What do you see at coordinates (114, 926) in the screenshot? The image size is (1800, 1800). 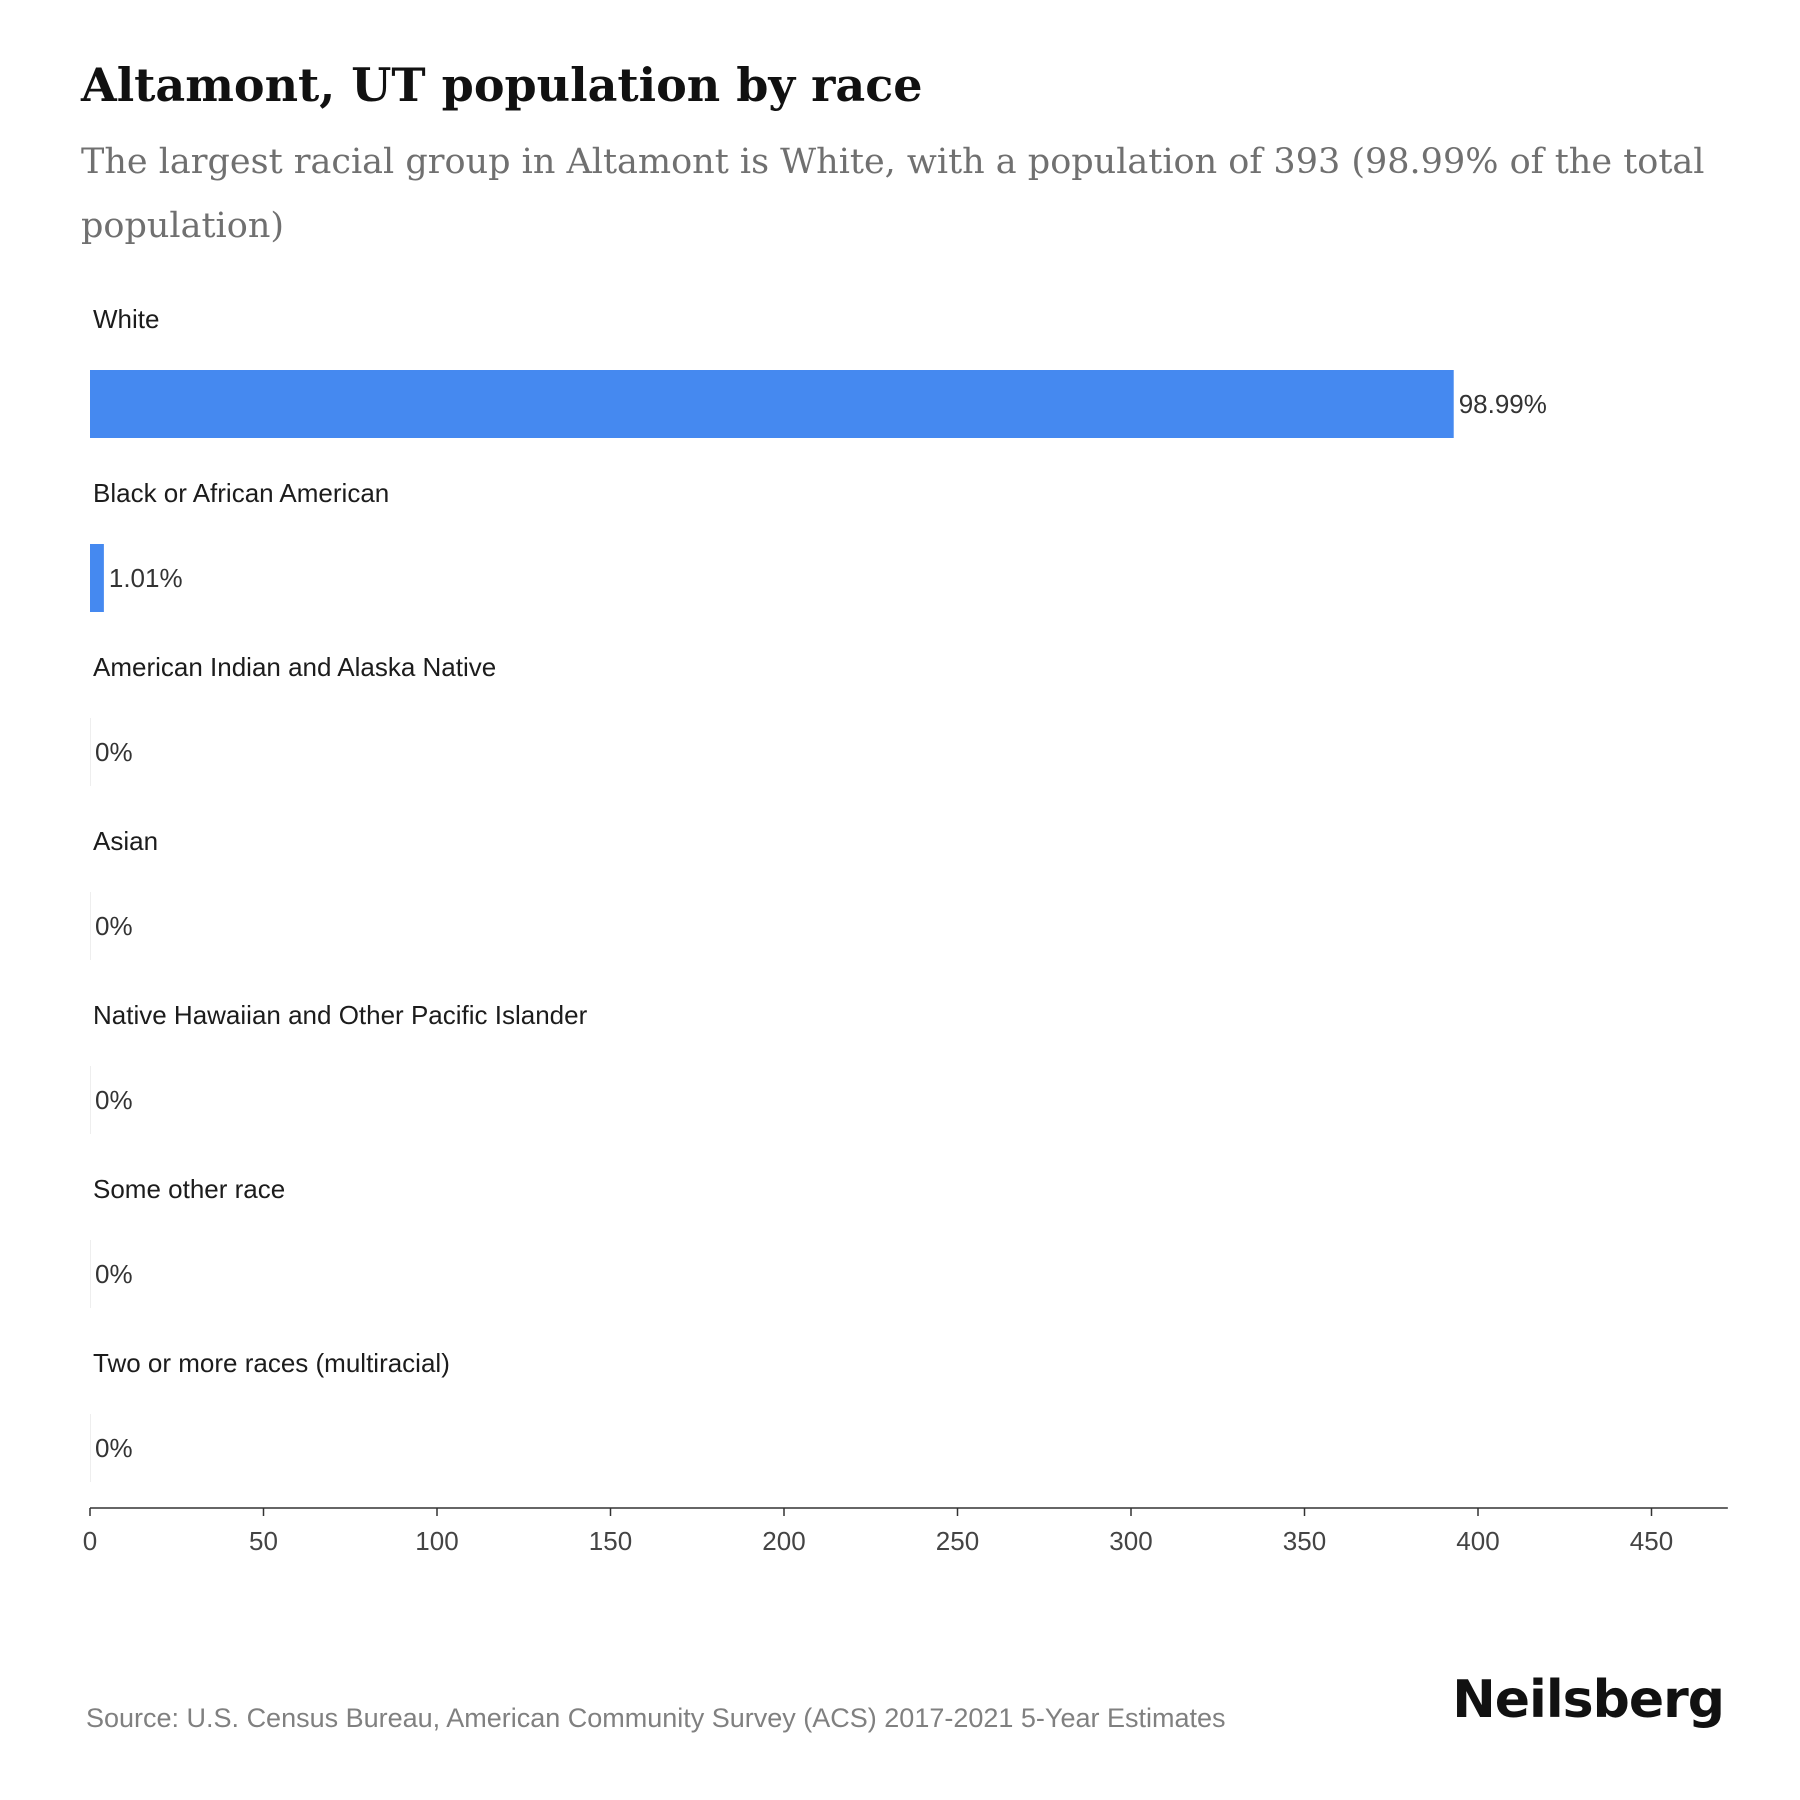 I see `value-label-asian: 0%` at bounding box center [114, 926].